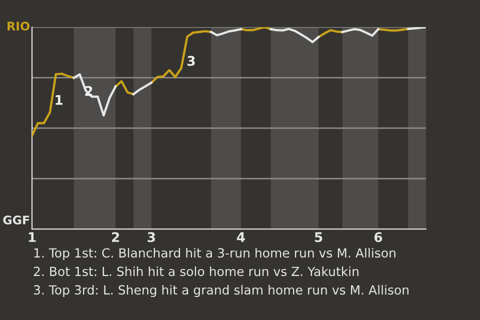  Describe the element at coordinates (151, 237) in the screenshot. I see `x-tick-label: 3` at that location.